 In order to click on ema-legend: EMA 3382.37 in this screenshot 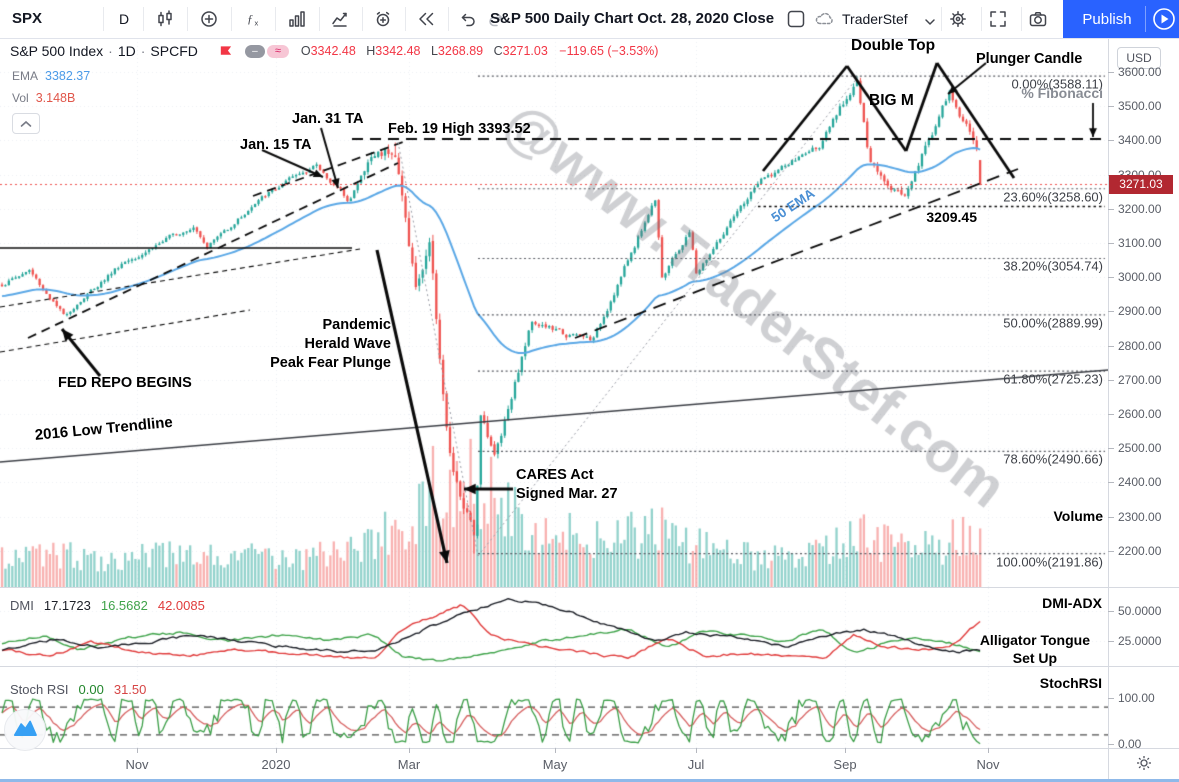, I will do `click(51, 76)`.